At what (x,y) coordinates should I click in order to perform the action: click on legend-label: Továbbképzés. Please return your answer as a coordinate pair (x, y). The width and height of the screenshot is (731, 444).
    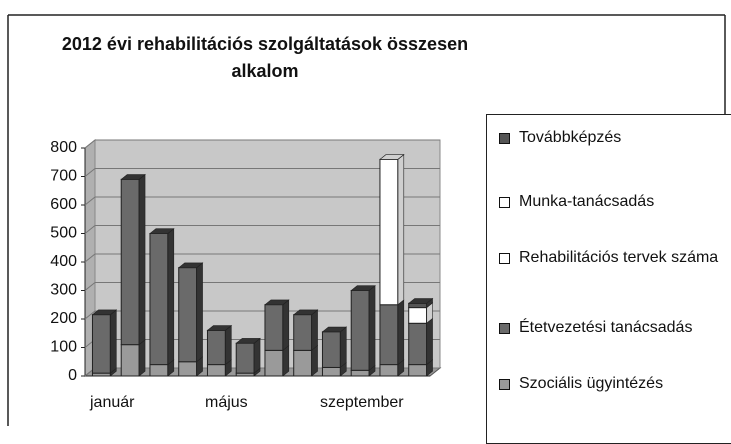
    Looking at the image, I should click on (570, 137).